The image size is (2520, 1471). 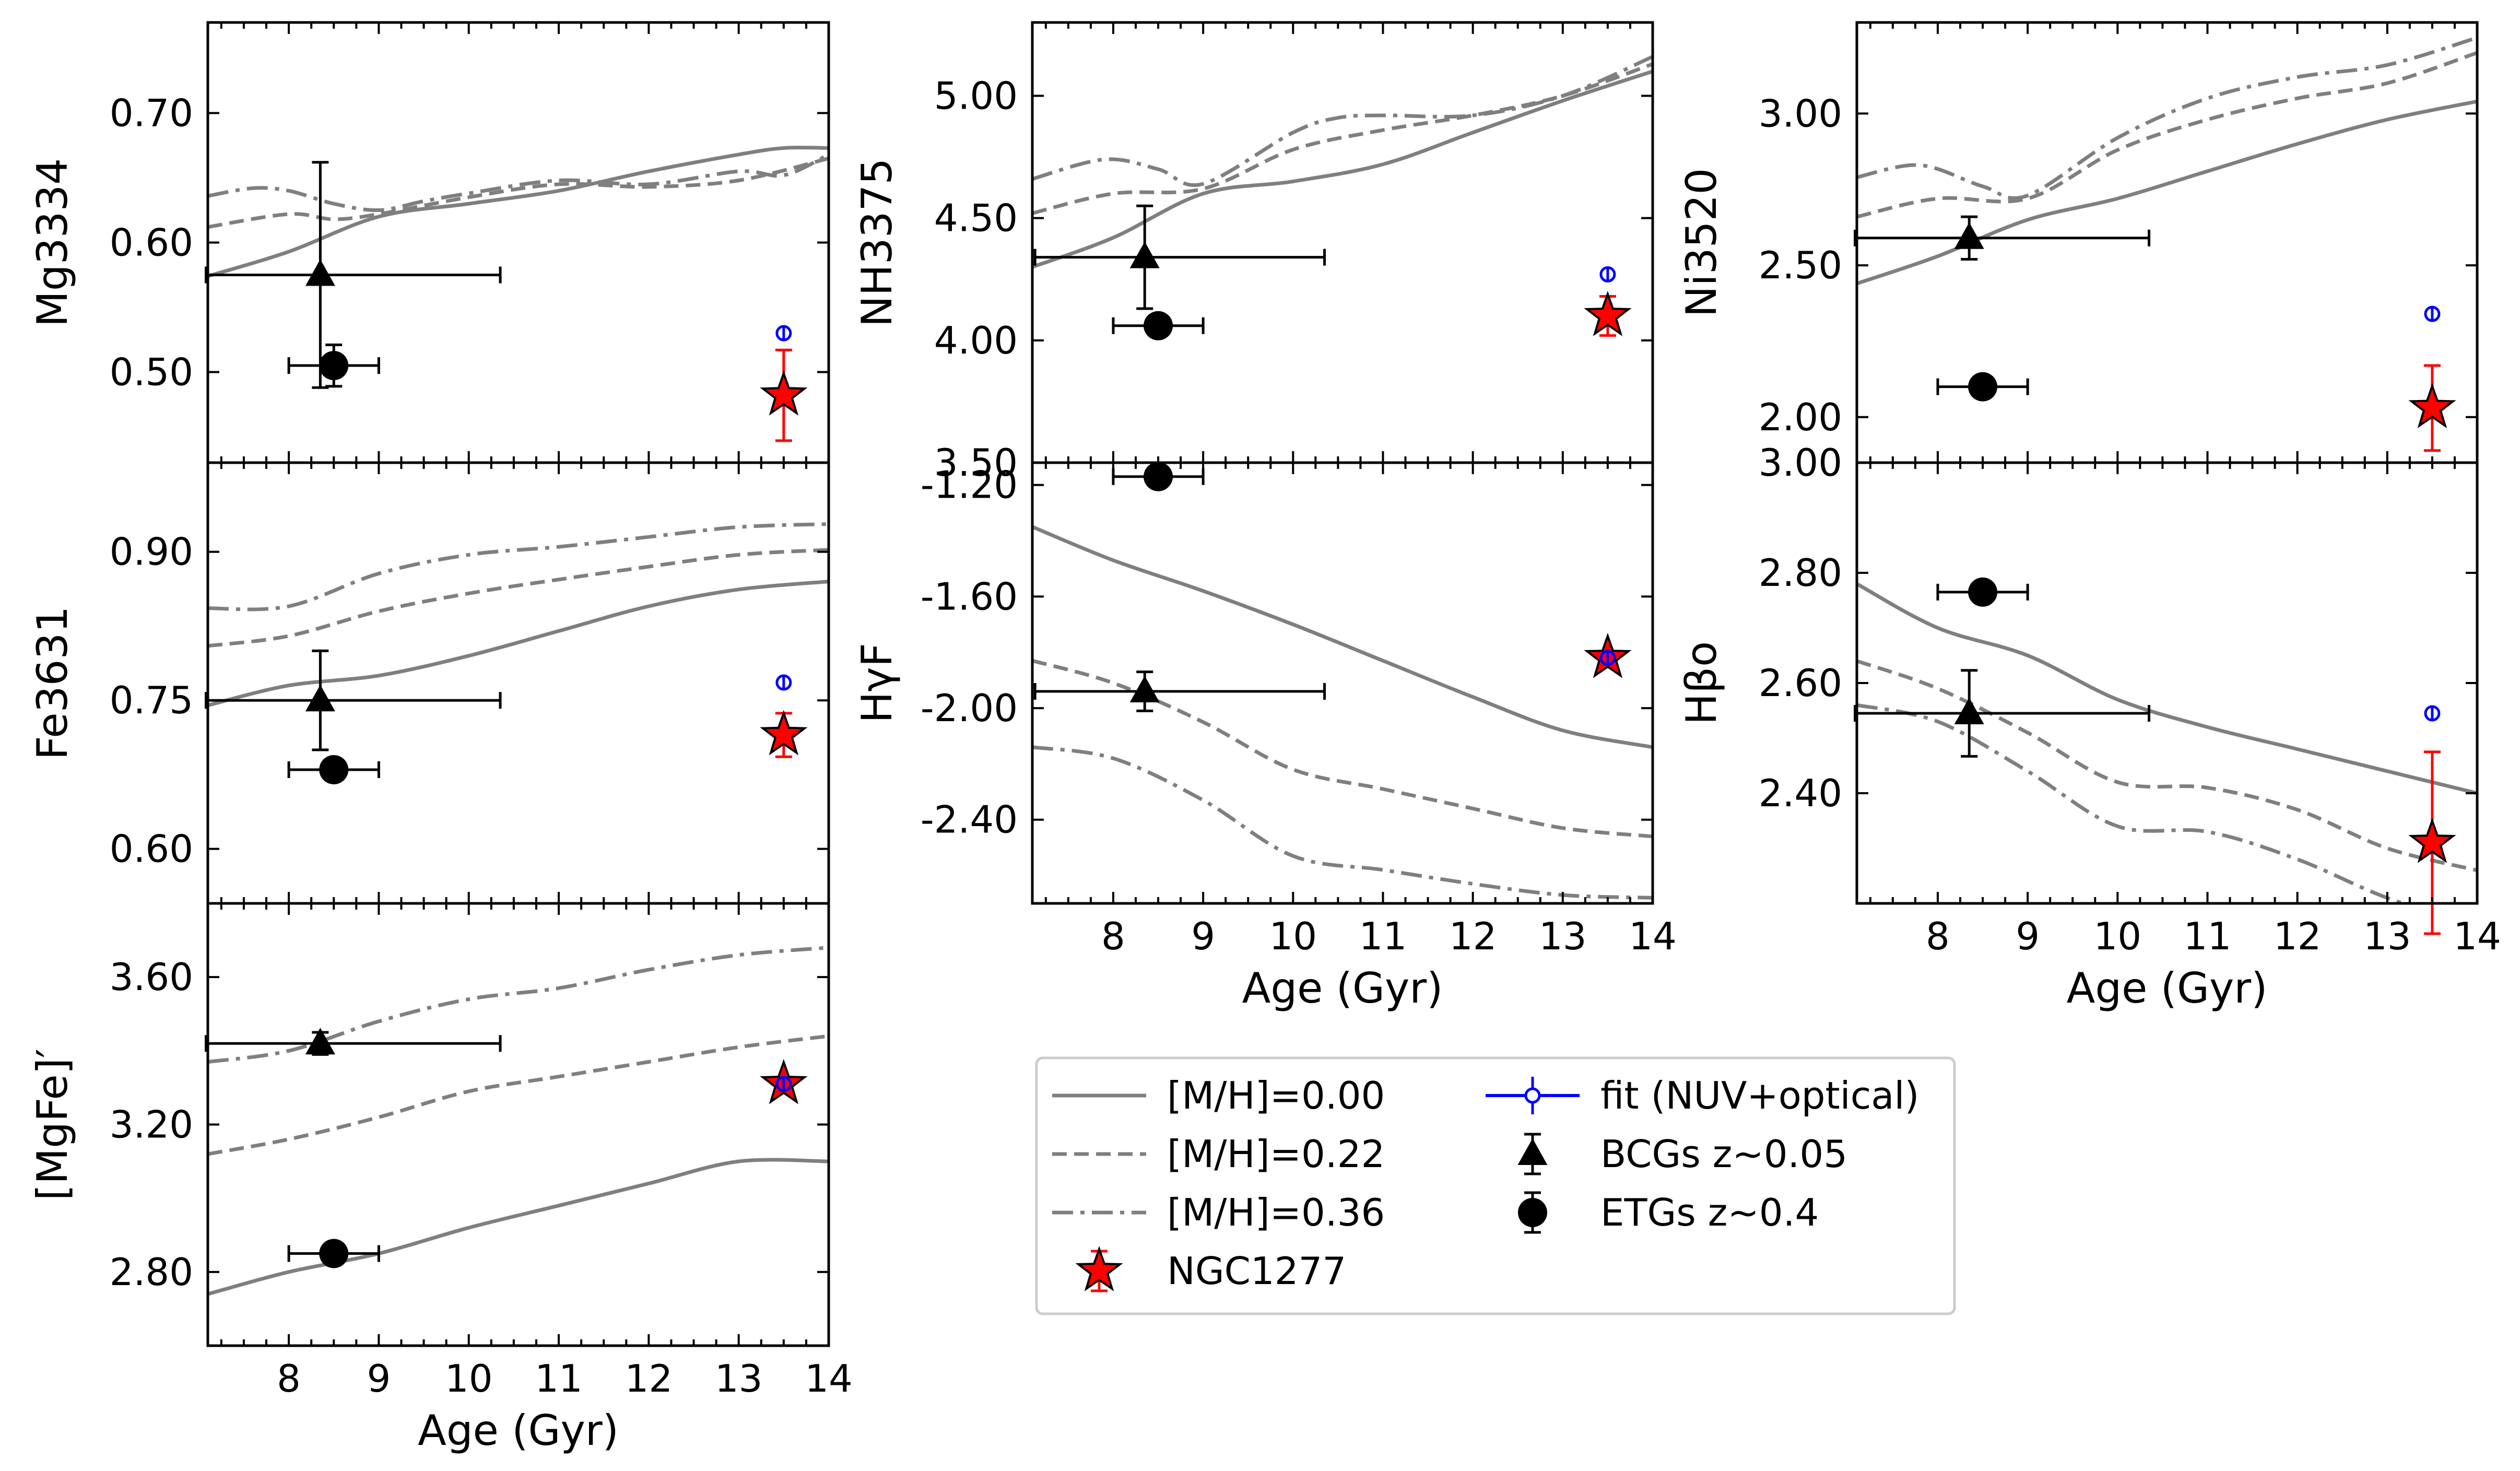 I want to click on panel-fe3631: 0.60 0.75 0.90 Fe3631, so click(x=429, y=683).